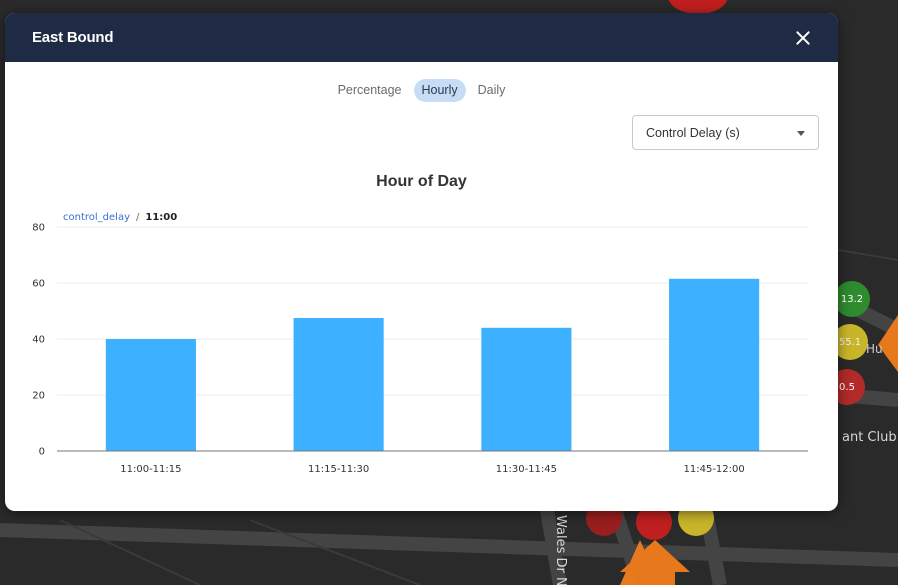 The height and width of the screenshot is (585, 898). I want to click on chevron-down-icon, so click(801, 133).